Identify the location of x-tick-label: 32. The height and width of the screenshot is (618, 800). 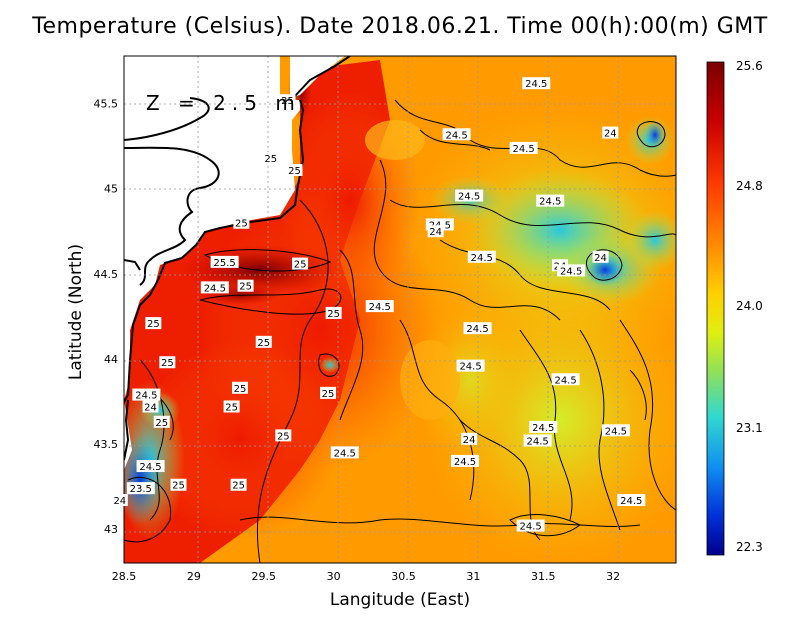
(613, 576).